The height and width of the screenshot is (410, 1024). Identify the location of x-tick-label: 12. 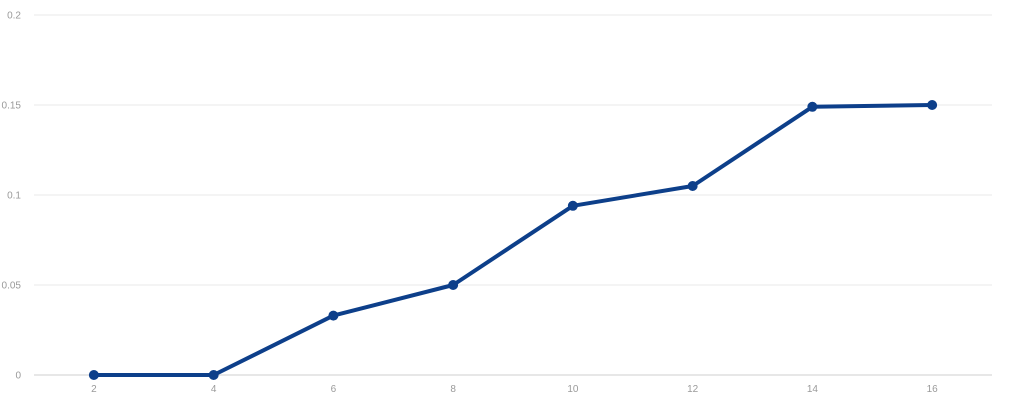
(693, 389).